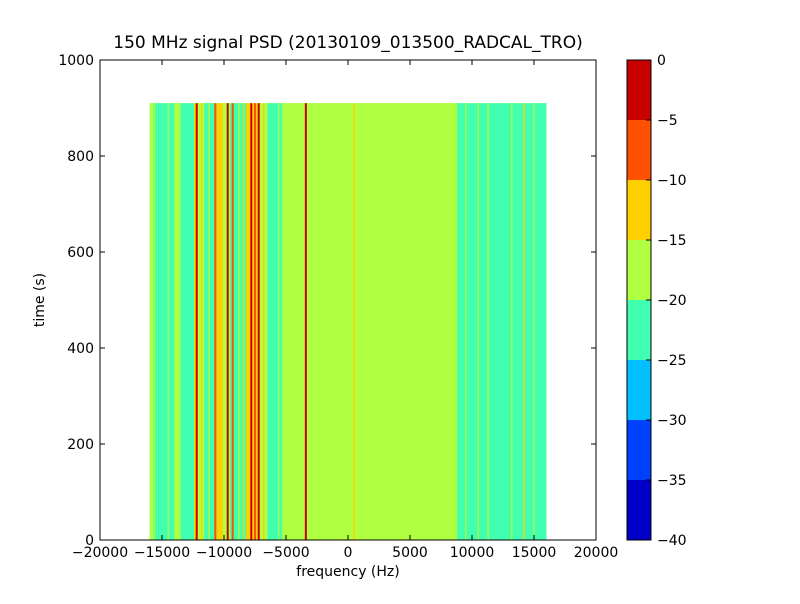 Image resolution: width=800 pixels, height=604 pixels. What do you see at coordinates (76, 61) in the screenshot?
I see `y-tick-label: 1000` at bounding box center [76, 61].